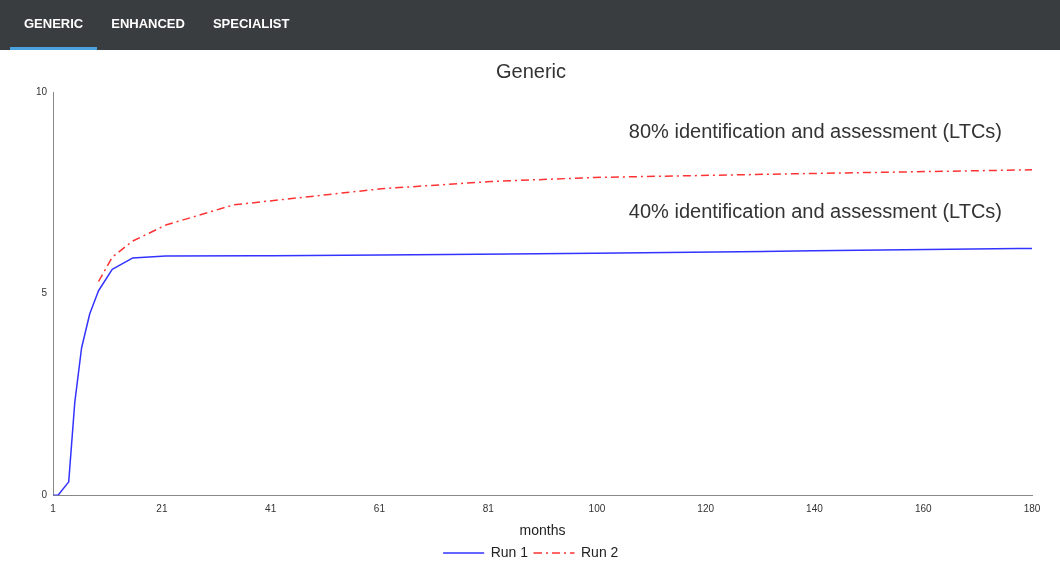 The height and width of the screenshot is (574, 1060). What do you see at coordinates (531, 70) in the screenshot?
I see `chart-title: Generic` at bounding box center [531, 70].